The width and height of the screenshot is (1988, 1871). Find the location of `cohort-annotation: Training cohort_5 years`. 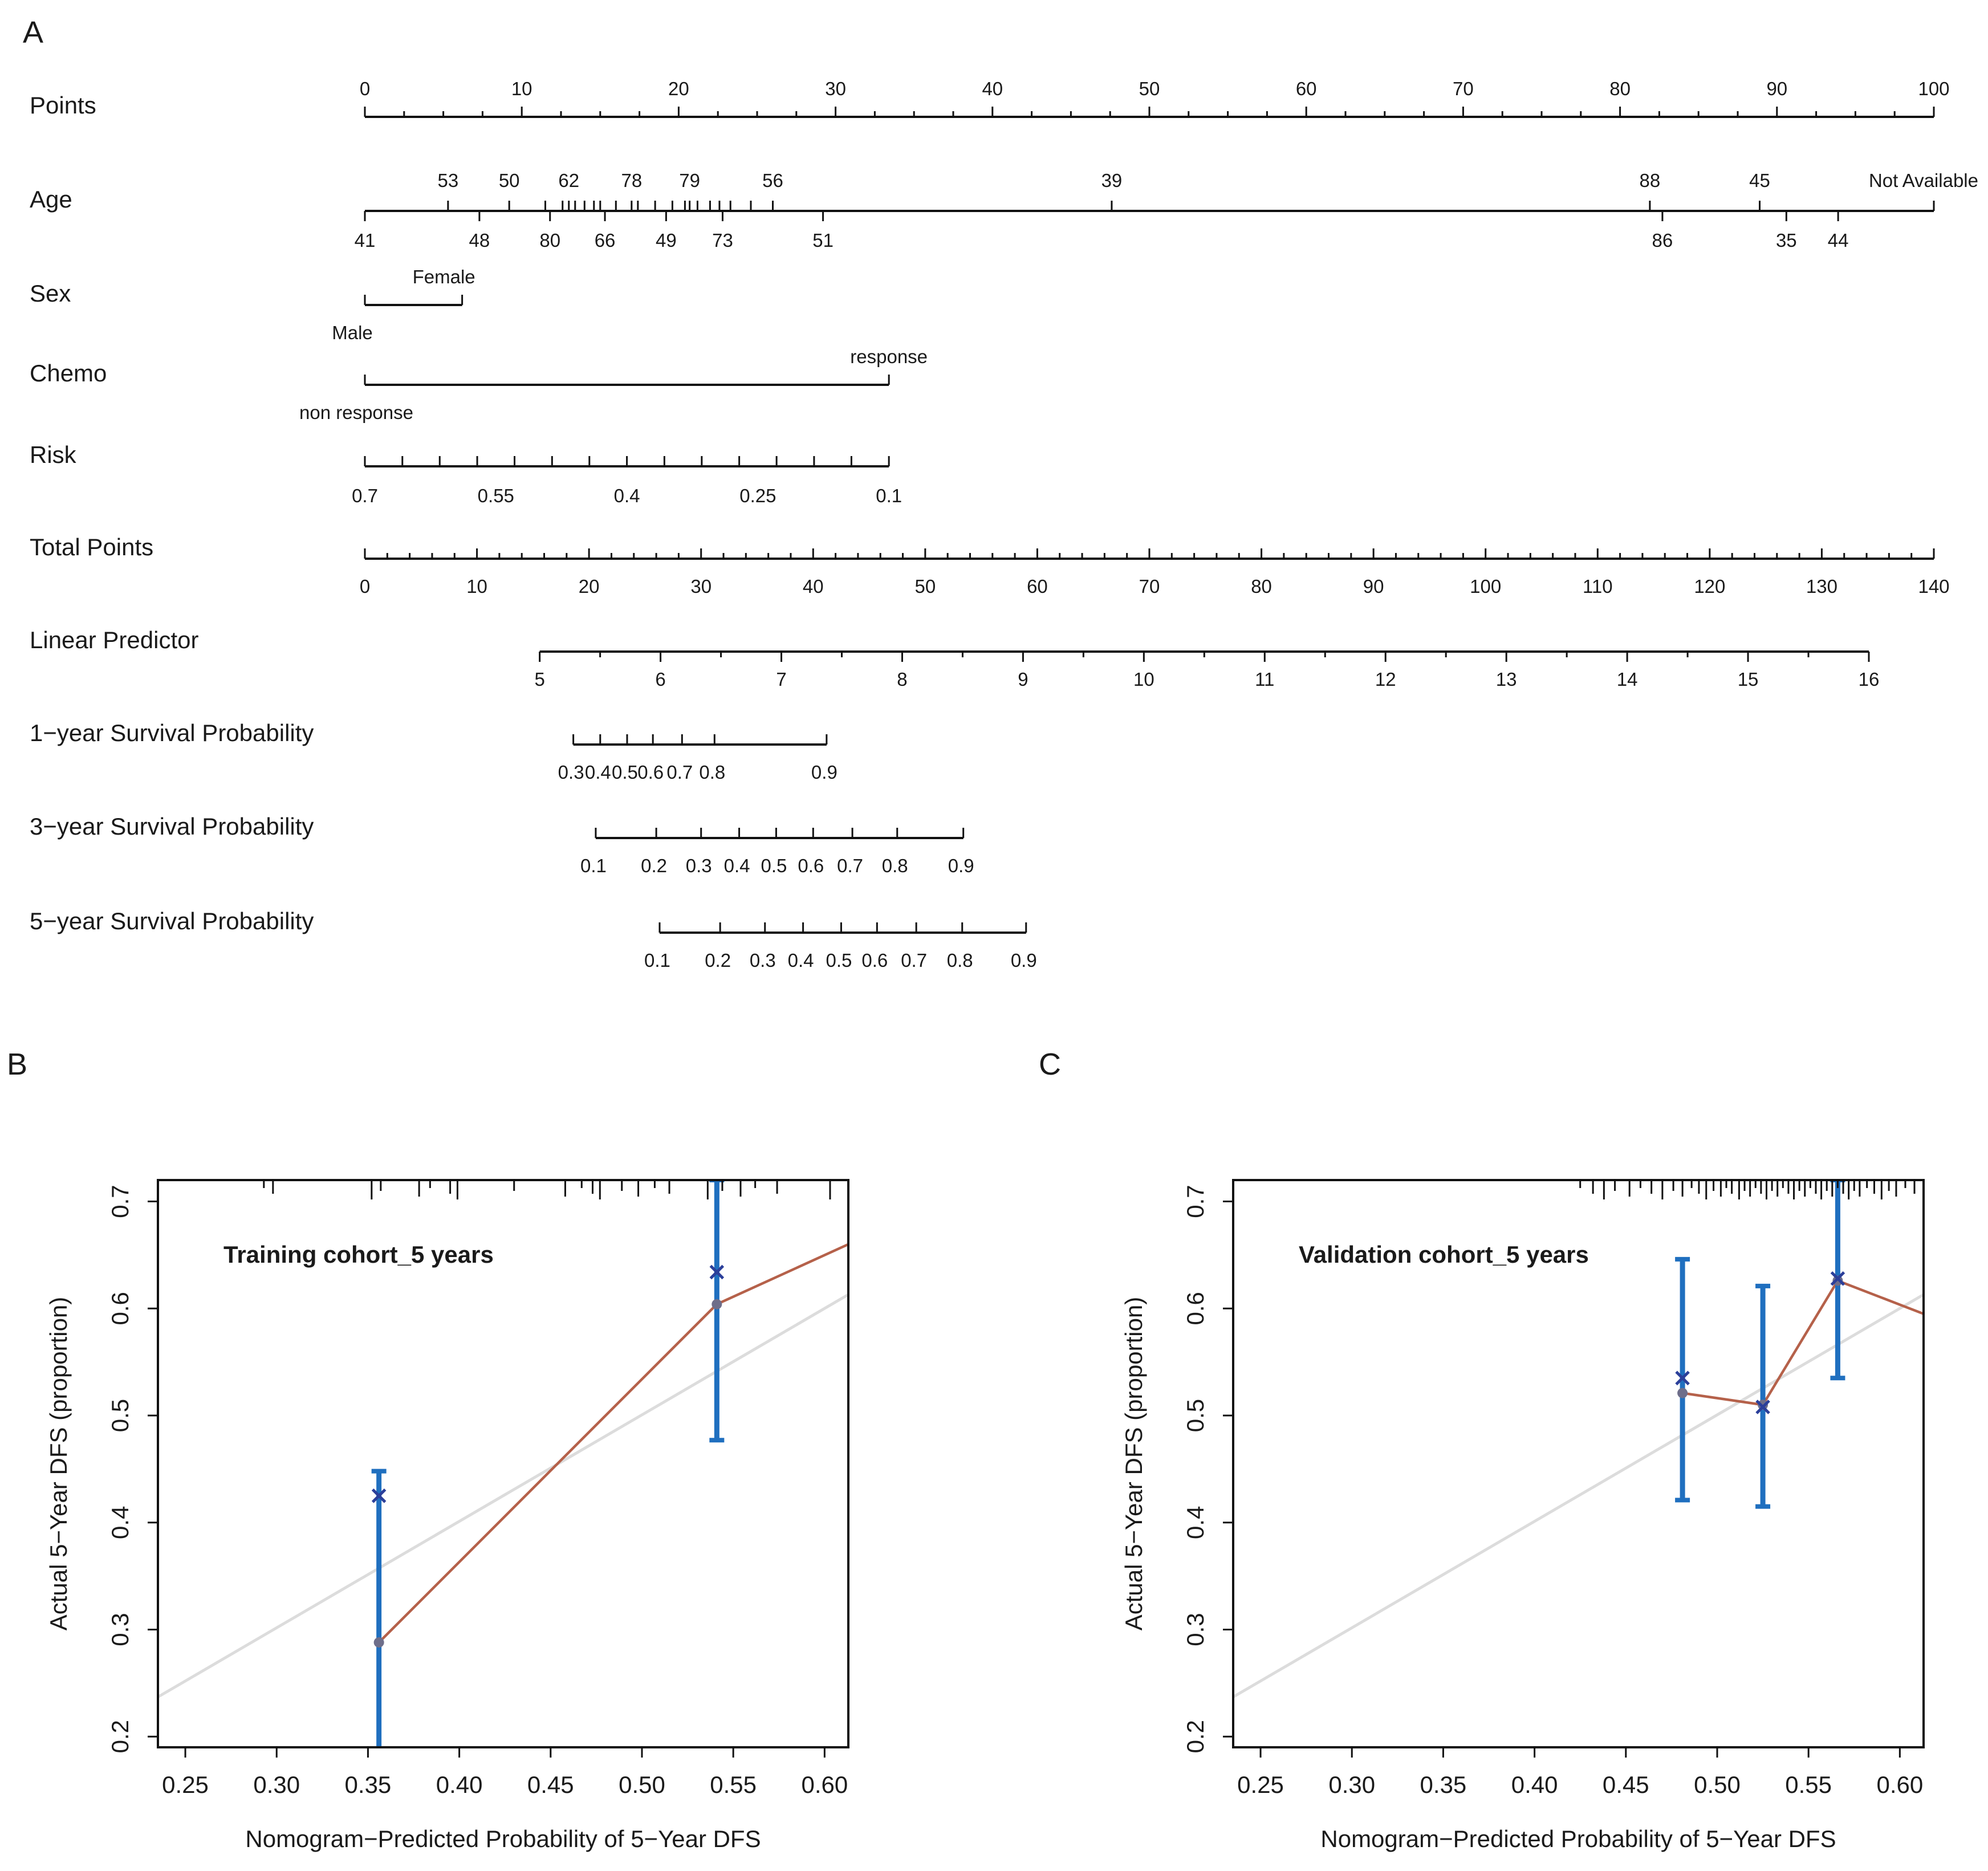

cohort-annotation: Training cohort_5 years is located at coordinates (358, 1254).